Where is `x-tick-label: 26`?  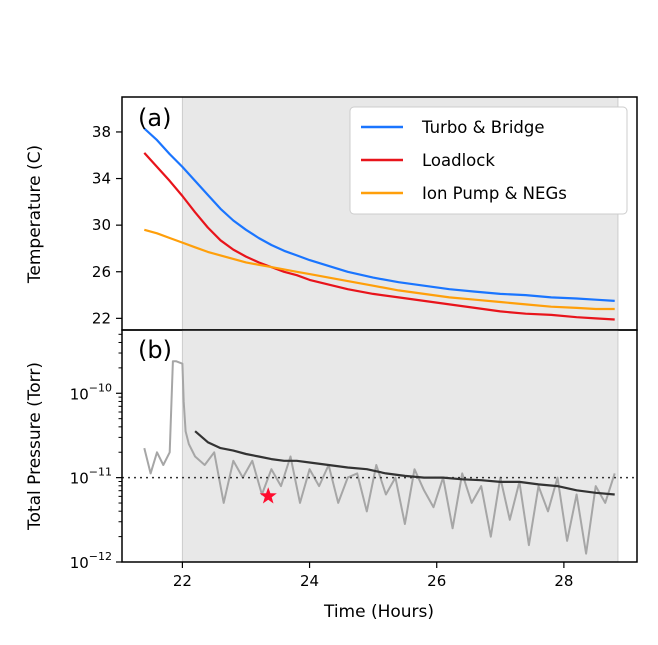 x-tick-label: 26 is located at coordinates (436, 581).